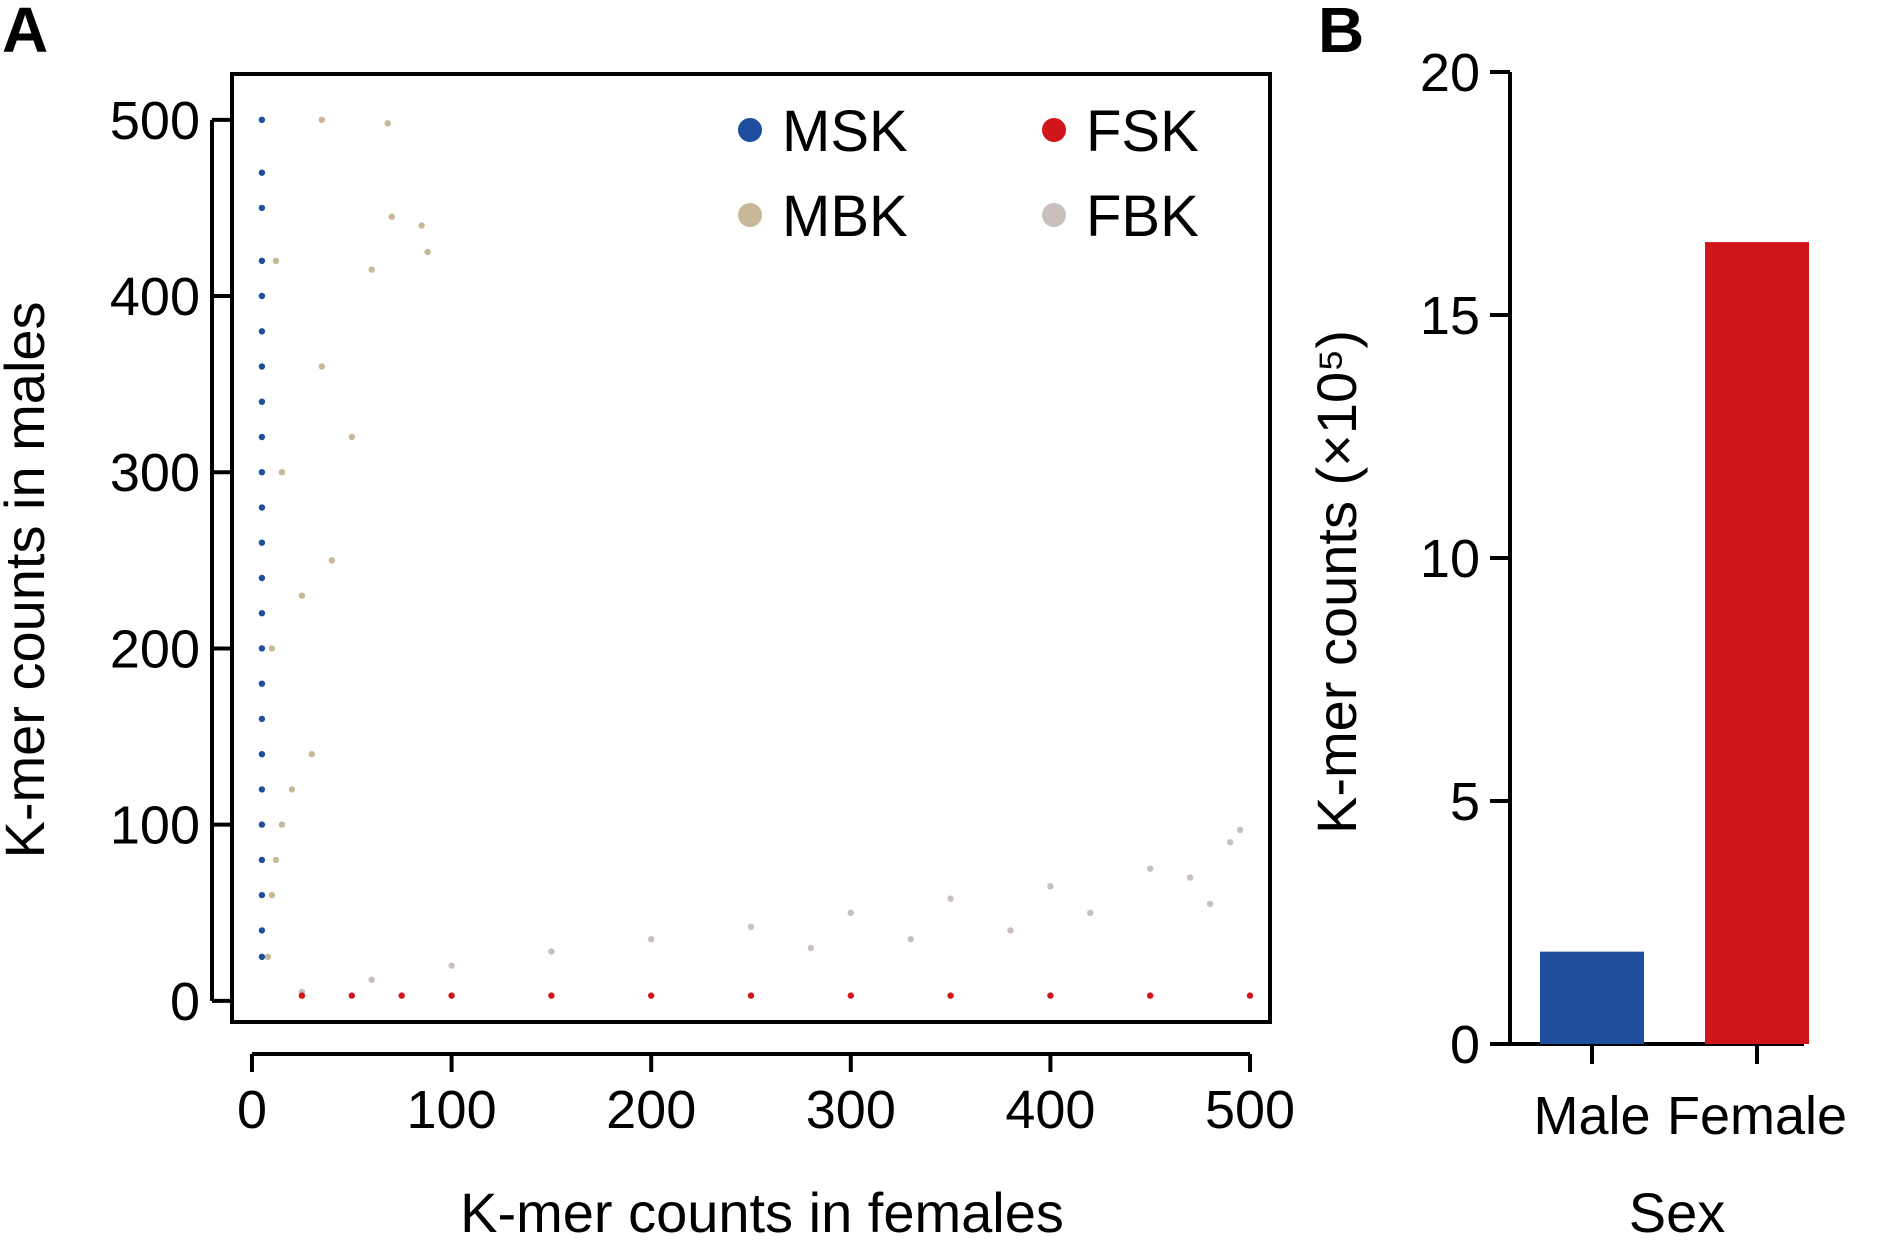  Describe the element at coordinates (651, 1110) in the screenshot. I see `scatter-x-tick-label: 200` at that location.